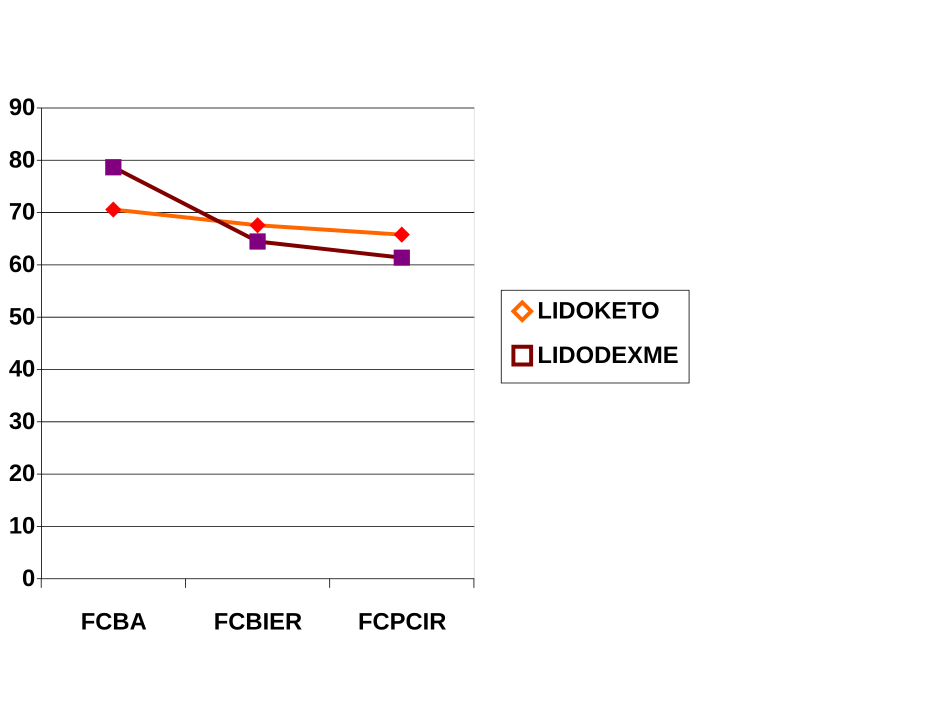 The width and height of the screenshot is (951, 710). Describe the element at coordinates (22, 264) in the screenshot. I see `y-tick-label: 60` at that location.